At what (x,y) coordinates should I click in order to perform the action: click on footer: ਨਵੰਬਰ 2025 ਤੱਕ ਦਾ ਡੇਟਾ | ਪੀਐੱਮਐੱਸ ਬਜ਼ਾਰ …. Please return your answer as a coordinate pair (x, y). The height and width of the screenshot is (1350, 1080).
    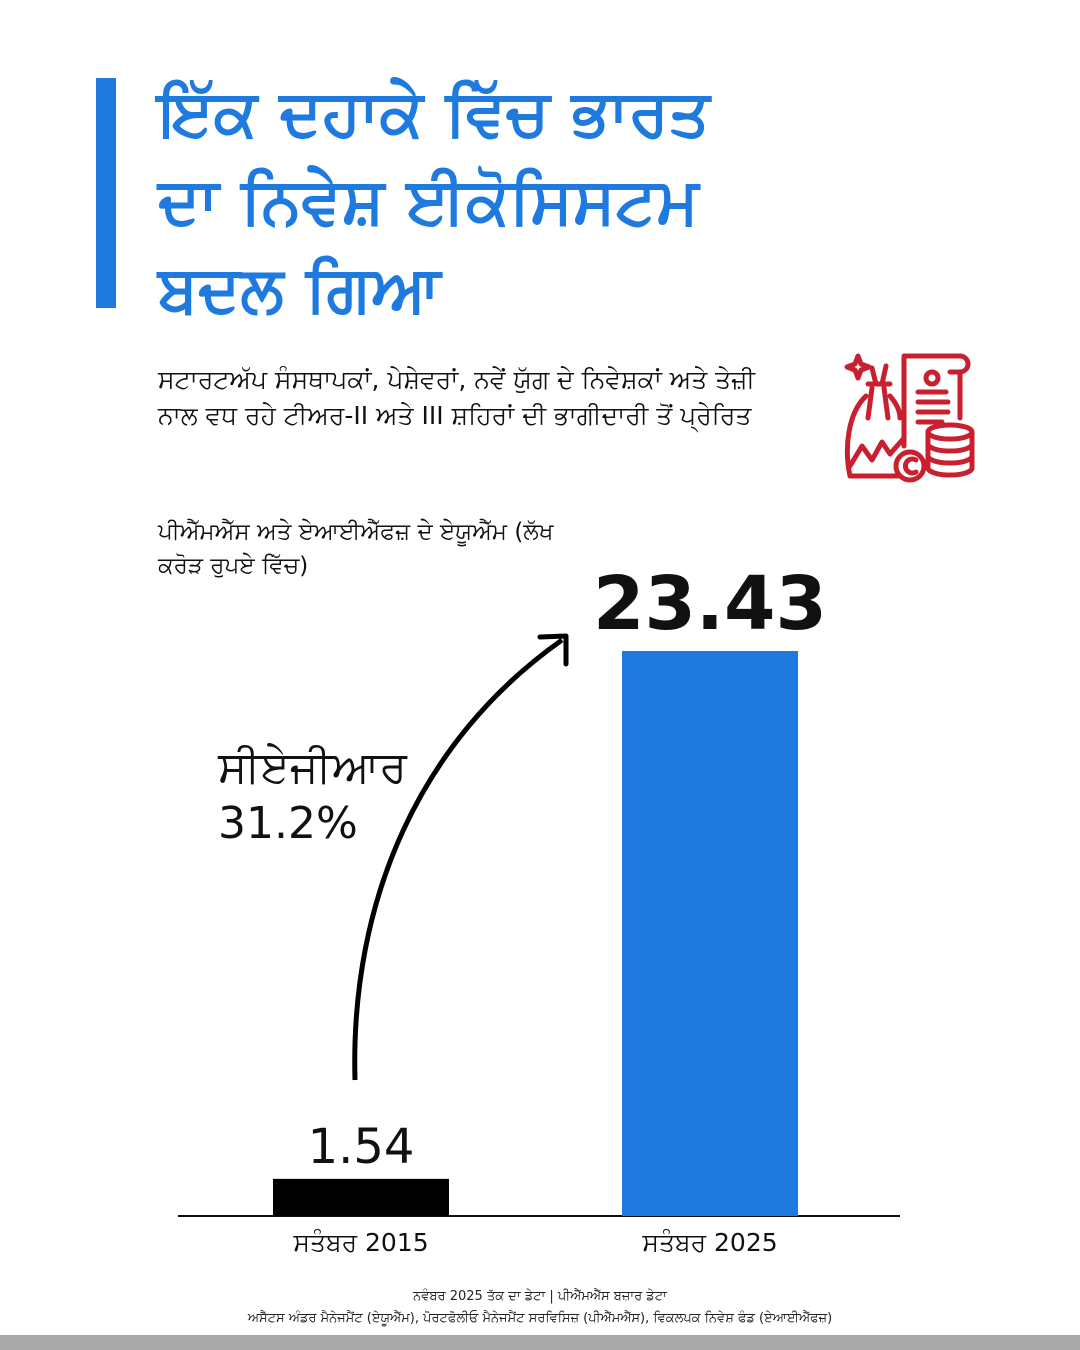
    Looking at the image, I should click on (540, 1308).